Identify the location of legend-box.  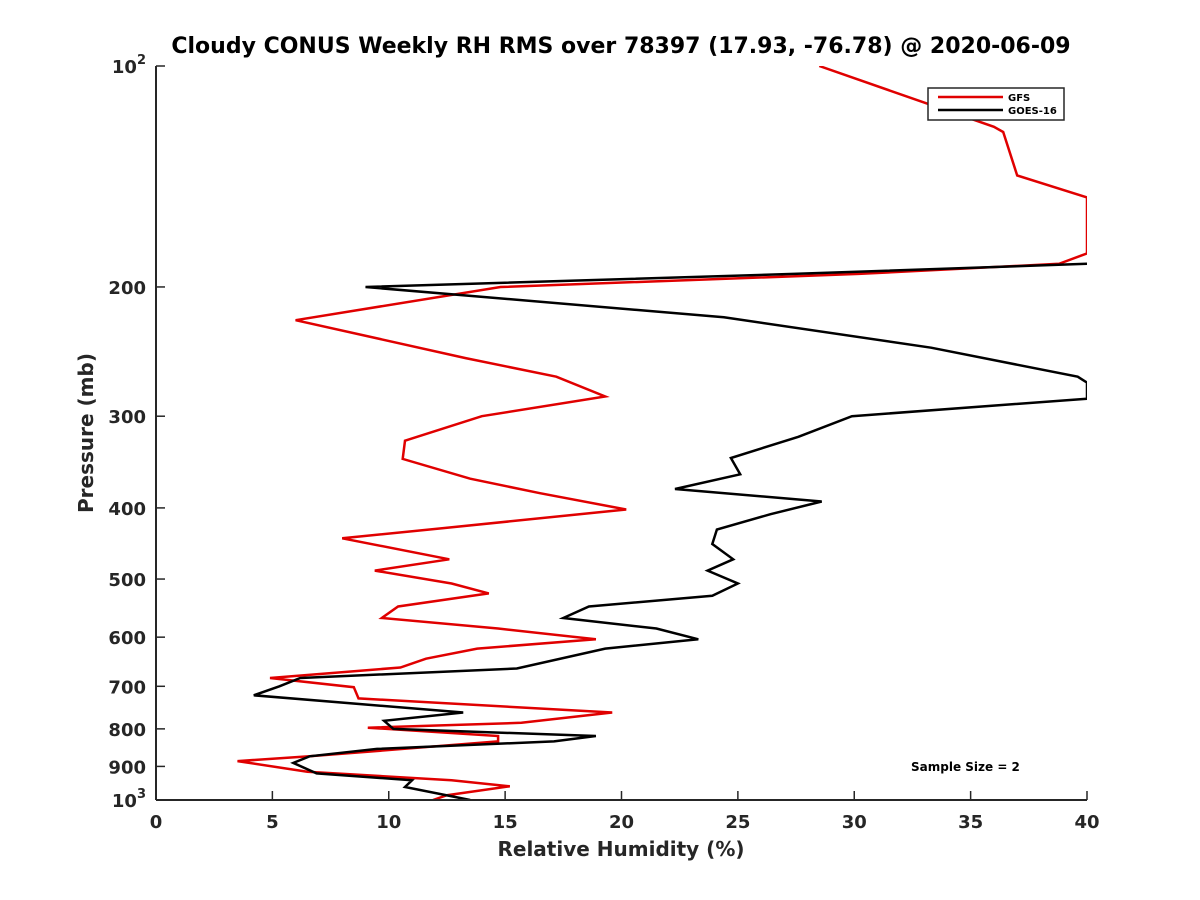
(996, 104).